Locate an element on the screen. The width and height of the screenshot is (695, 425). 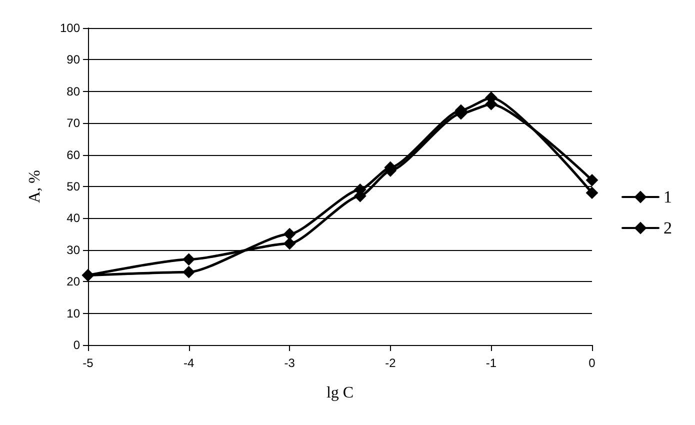
y-tick-label: 50 is located at coordinates (73, 187).